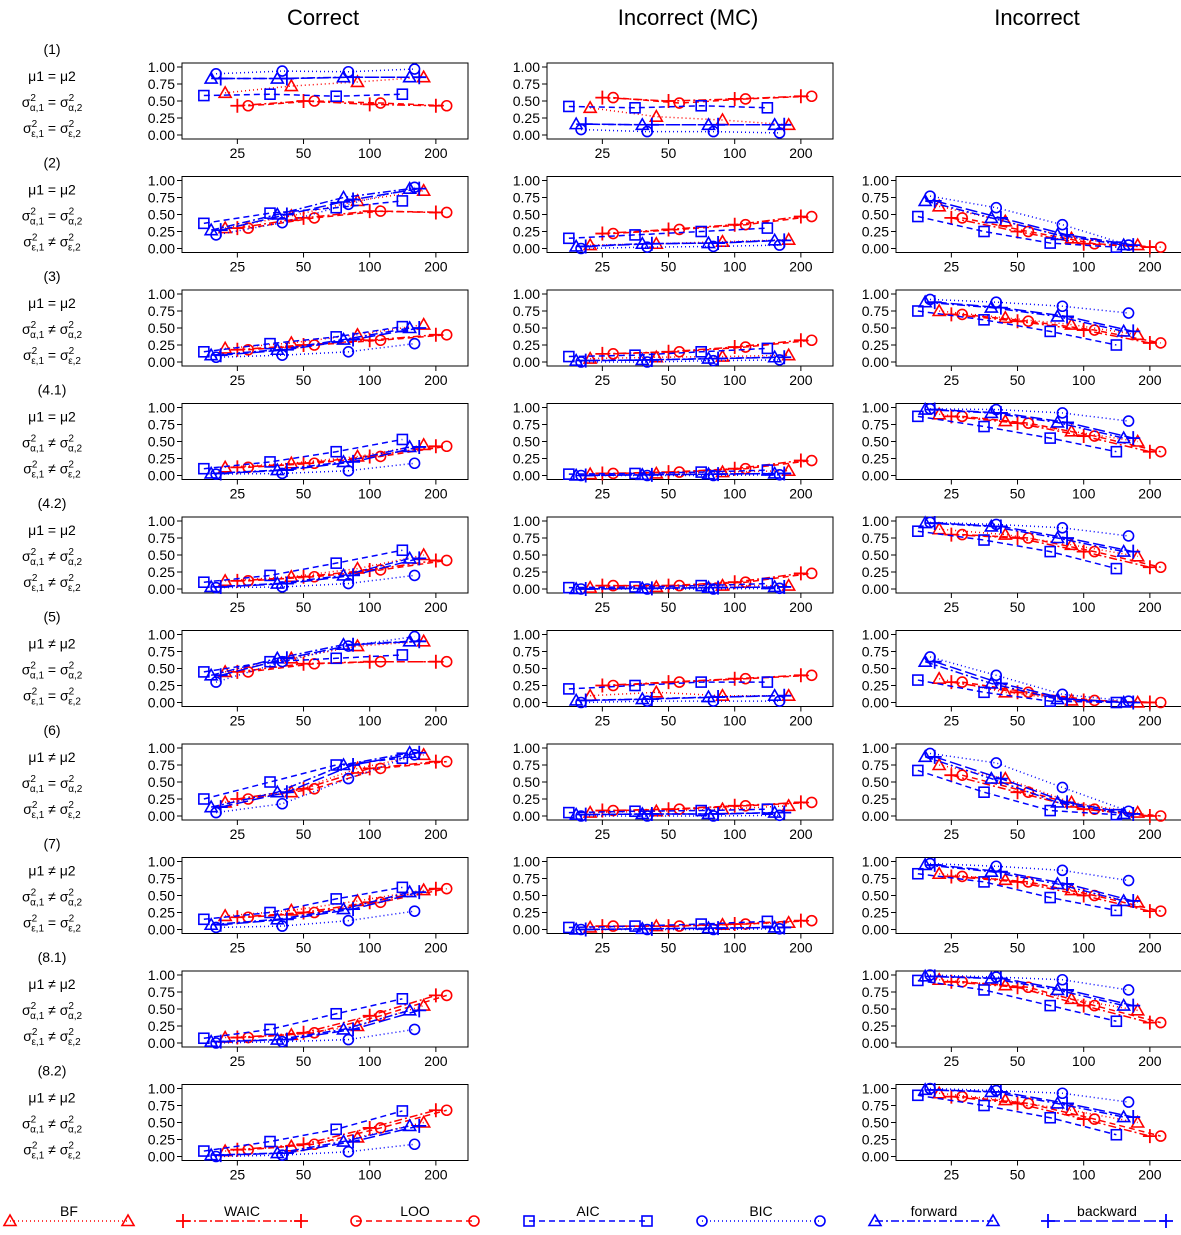  What do you see at coordinates (1038, 1122) in the screenshot?
I see `panel-frame` at bounding box center [1038, 1122].